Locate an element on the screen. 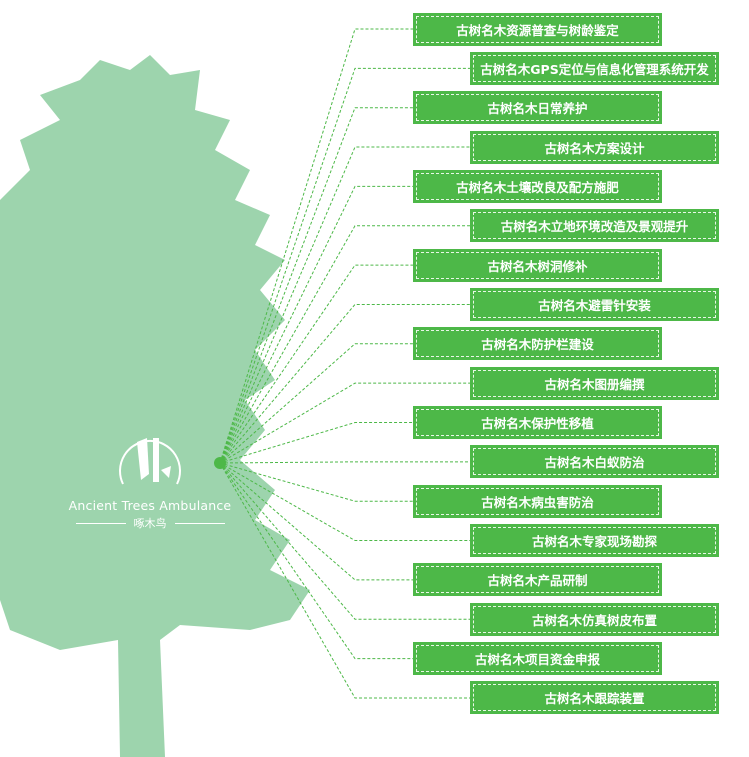  service-box: 古树名木病虫害防治 is located at coordinates (537, 501).